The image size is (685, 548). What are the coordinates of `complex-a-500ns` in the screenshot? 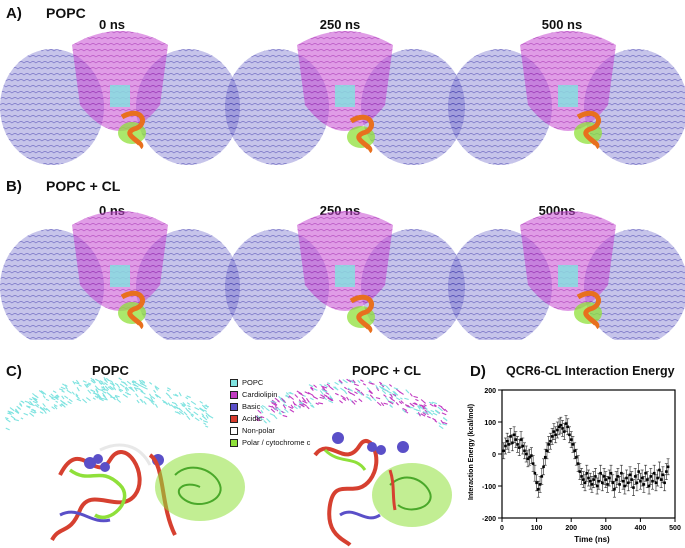 It's located at (566, 98).